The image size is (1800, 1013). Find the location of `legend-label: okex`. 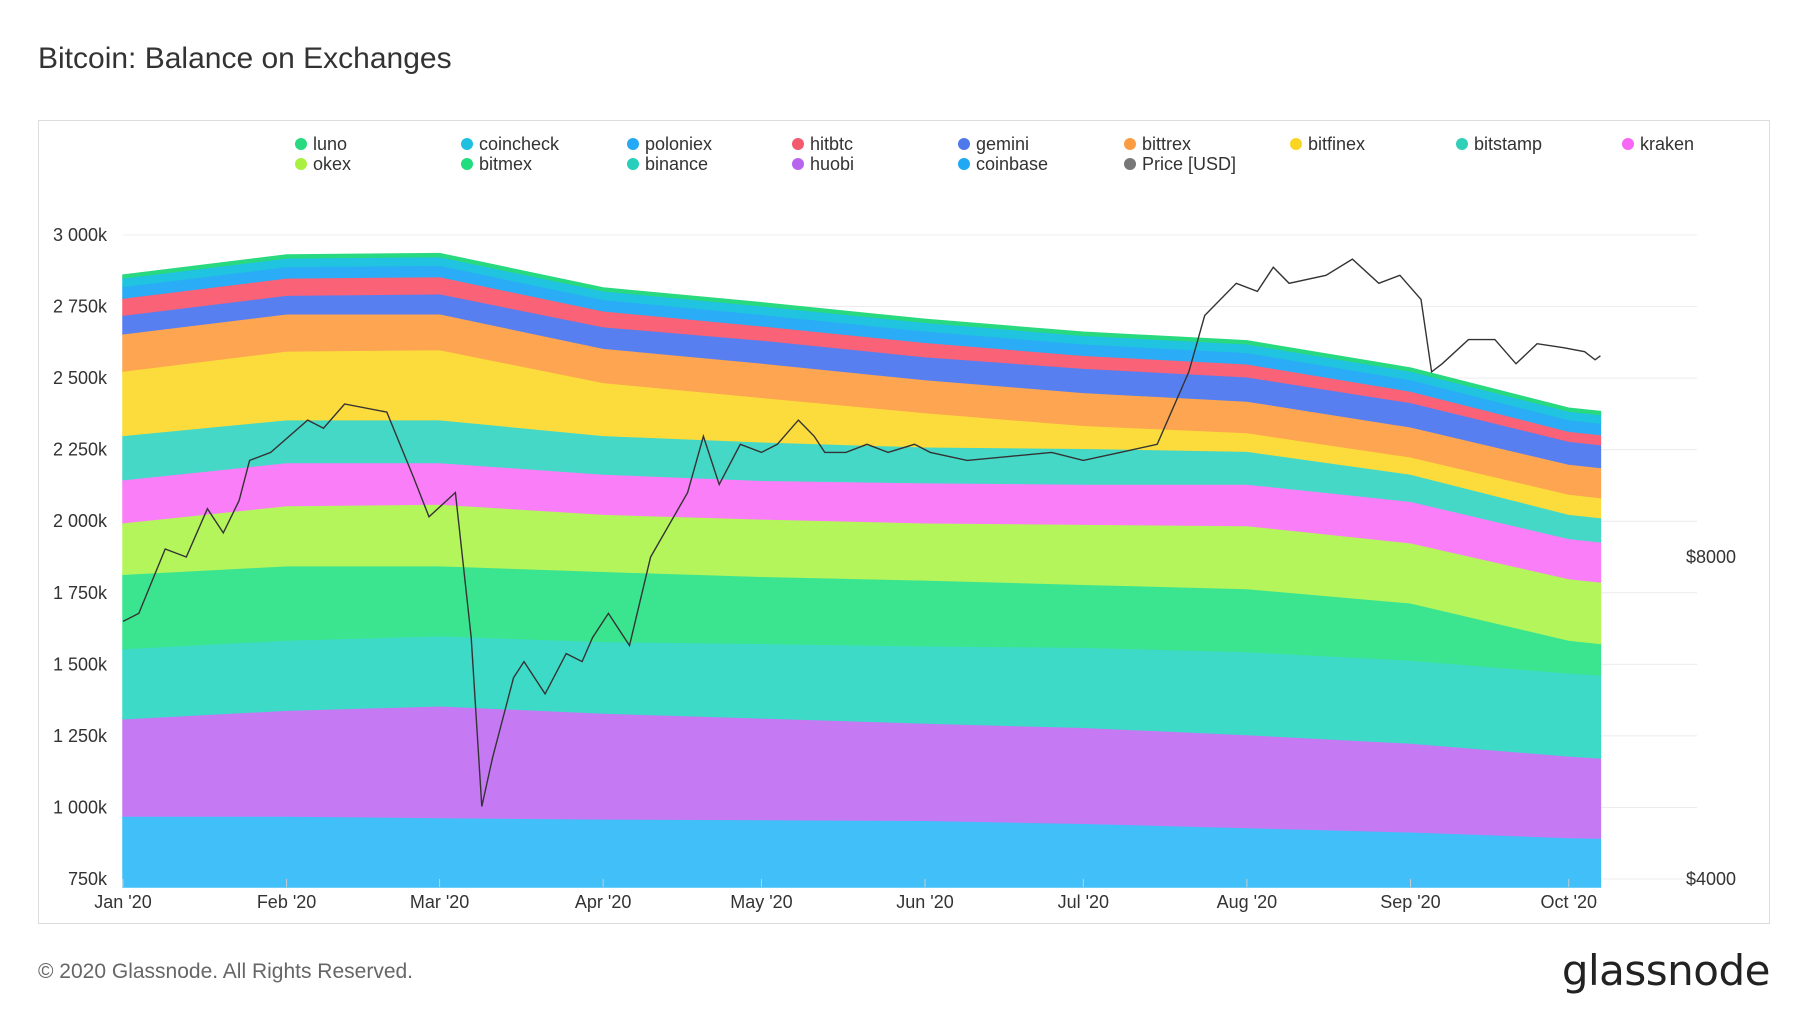

legend-label: okex is located at coordinates (332, 164).